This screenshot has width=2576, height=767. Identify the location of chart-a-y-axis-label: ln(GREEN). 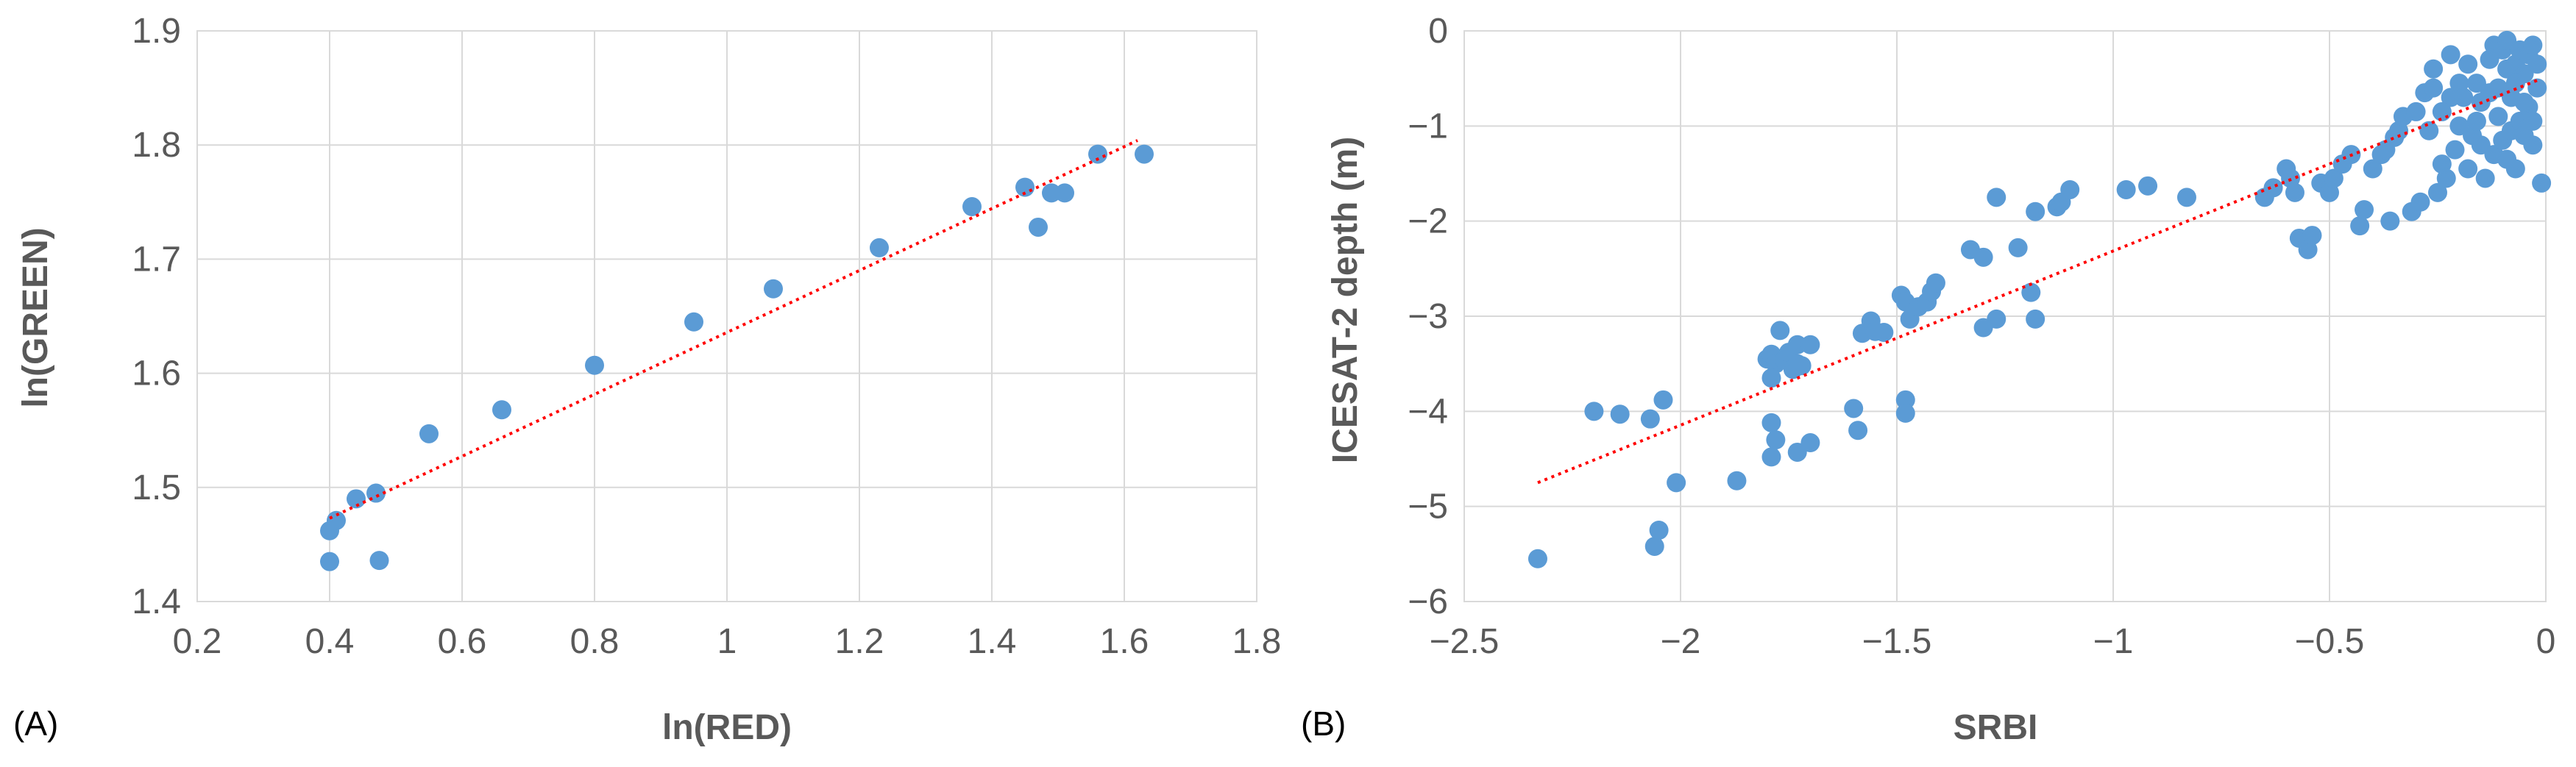
(35, 317).